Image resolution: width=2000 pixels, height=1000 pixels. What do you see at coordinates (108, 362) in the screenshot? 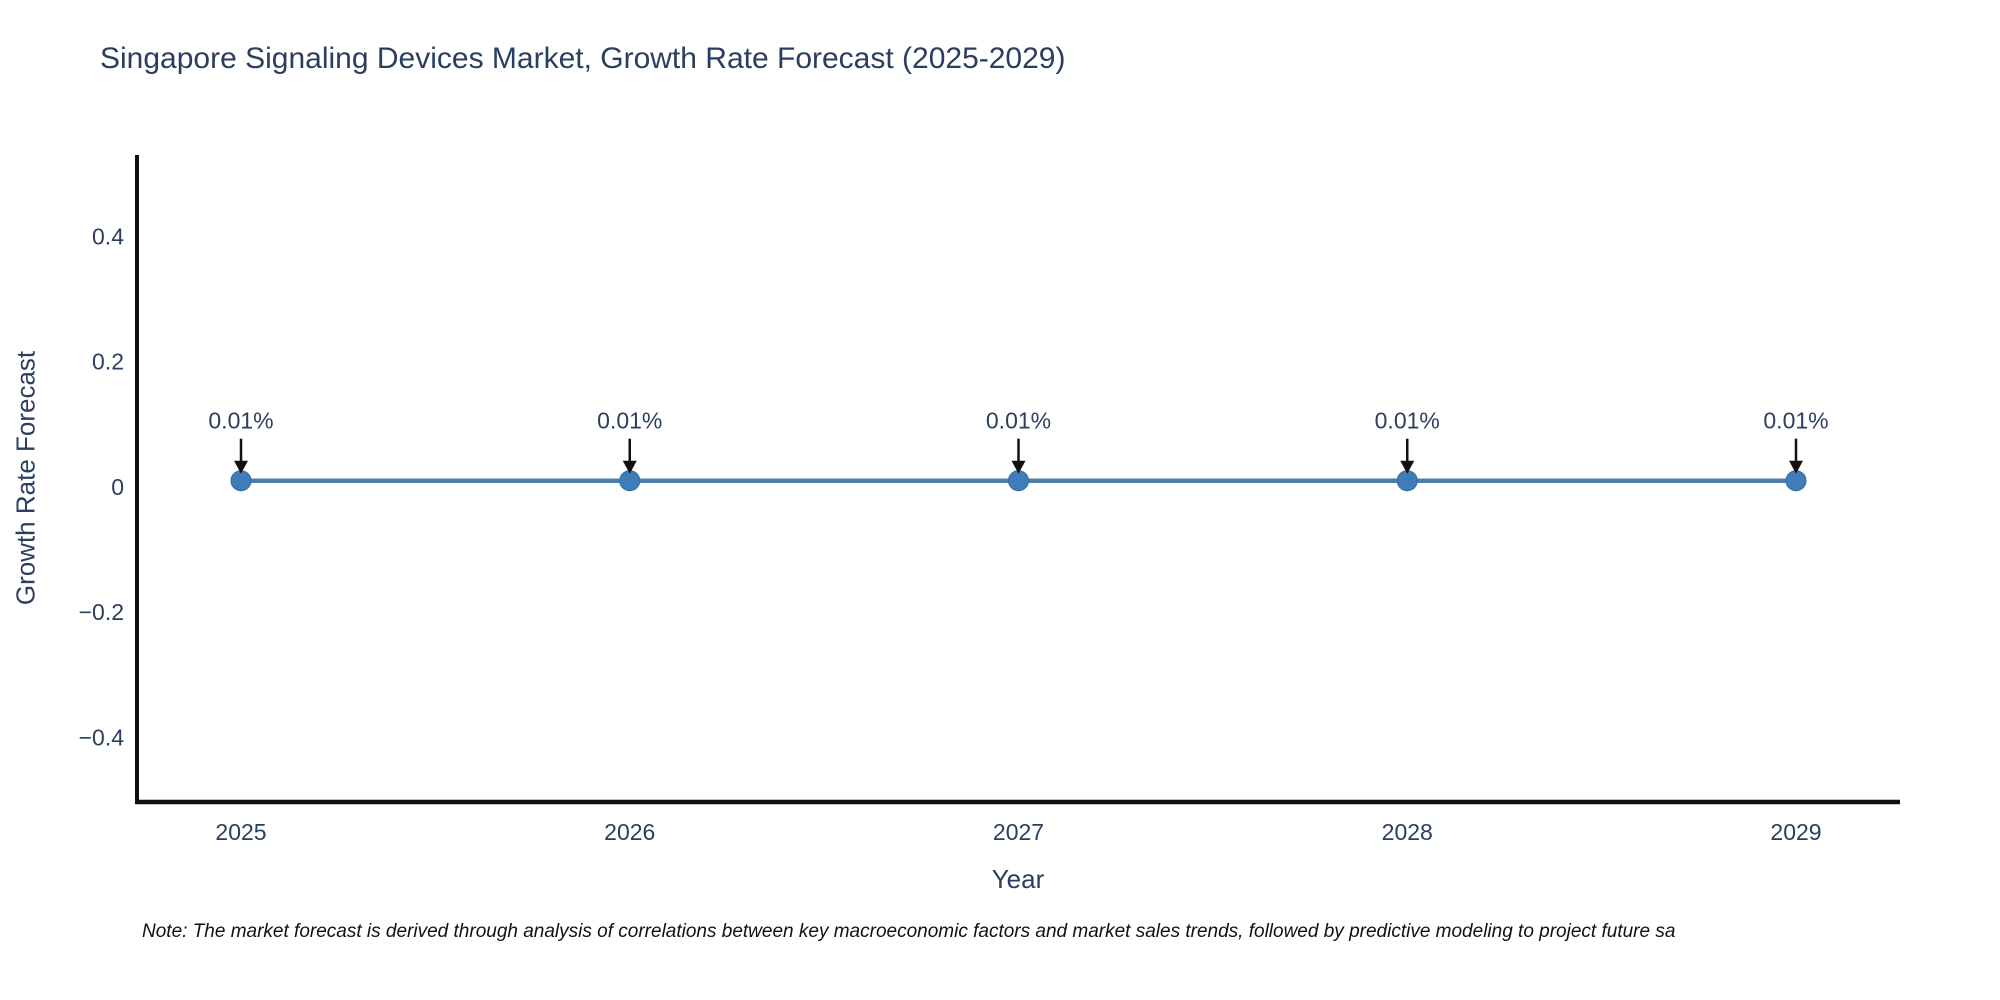
I see `y-tick-label: 0.2` at bounding box center [108, 362].